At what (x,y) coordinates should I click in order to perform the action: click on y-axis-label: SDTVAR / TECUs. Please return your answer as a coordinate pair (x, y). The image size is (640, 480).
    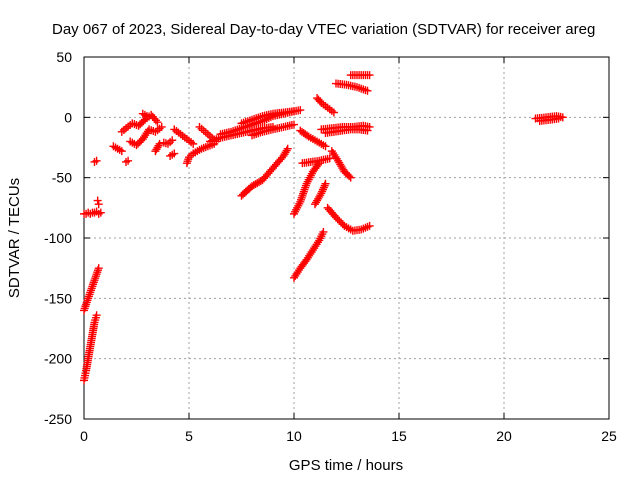
    Looking at the image, I should click on (14, 238).